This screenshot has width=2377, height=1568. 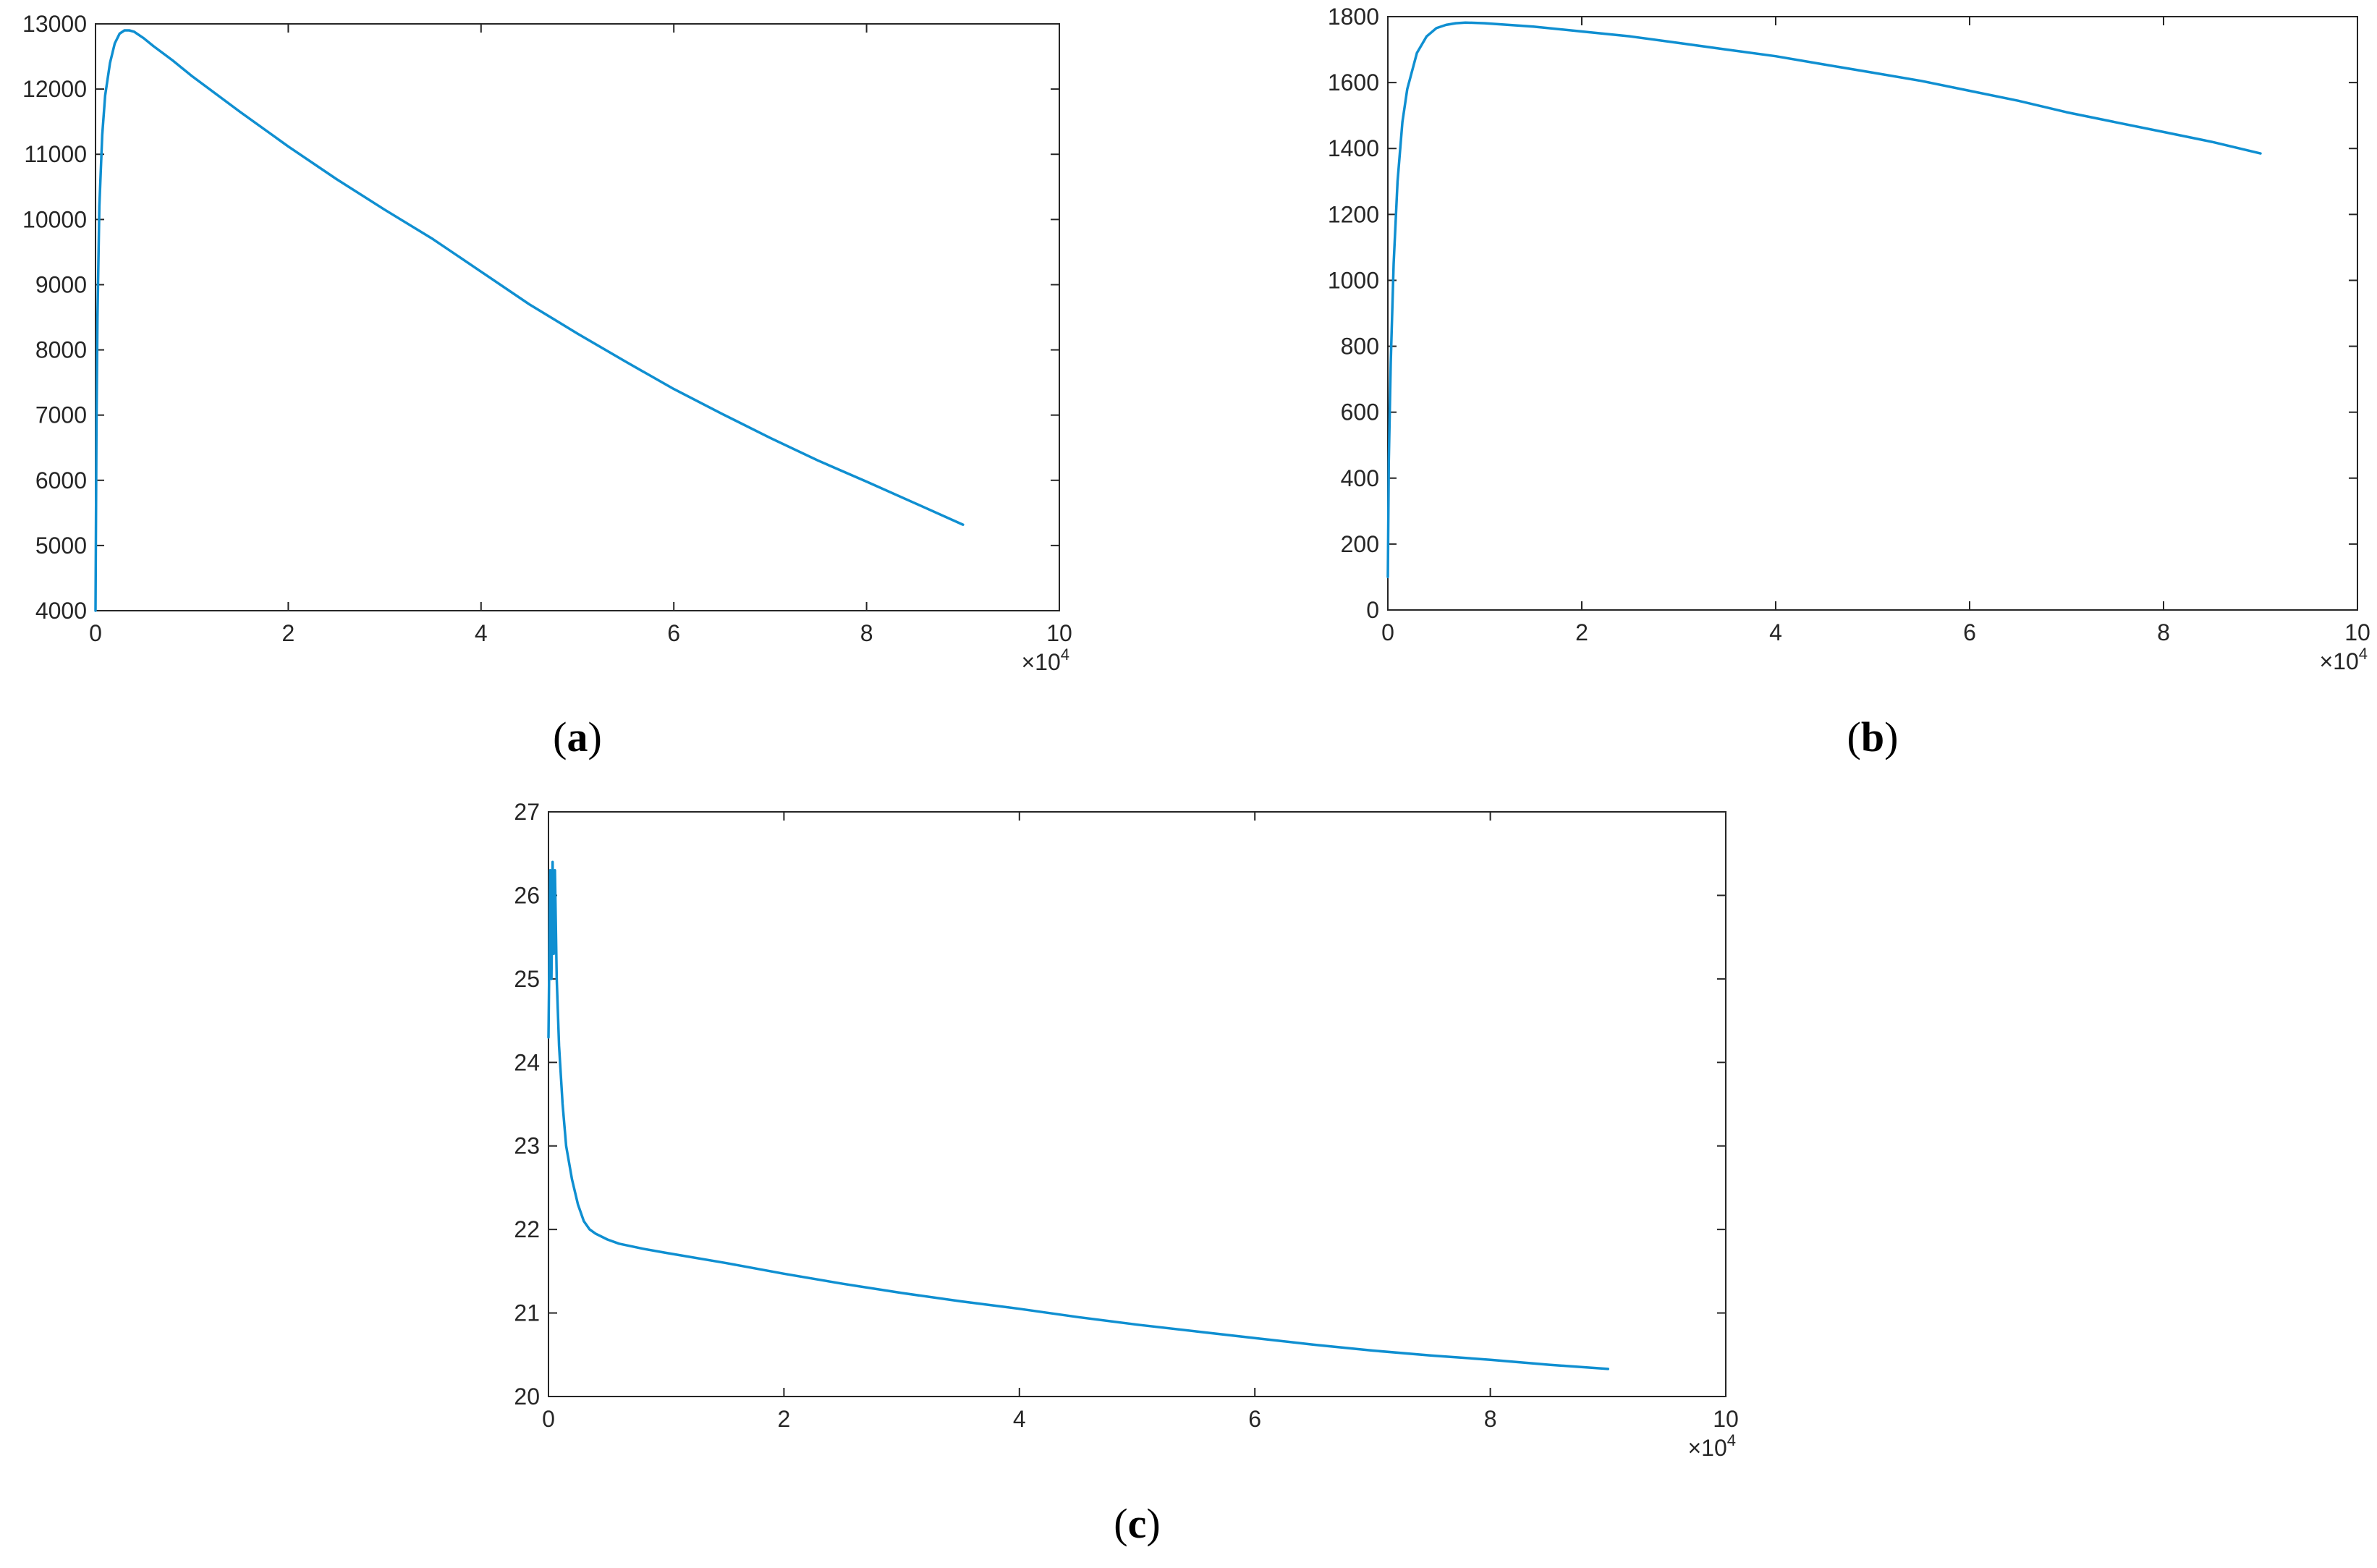 I want to click on y-tick-label: 26, so click(x=527, y=895).